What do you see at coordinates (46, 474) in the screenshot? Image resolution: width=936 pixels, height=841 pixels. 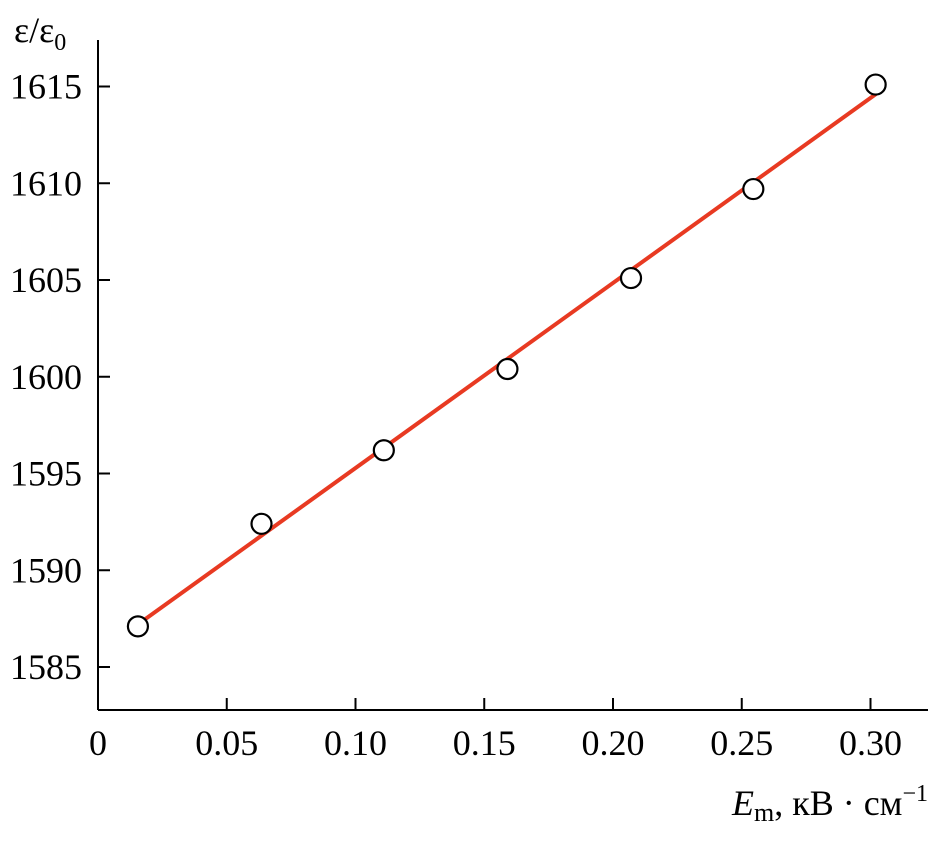 I see `y-tick-label: 1595` at bounding box center [46, 474].